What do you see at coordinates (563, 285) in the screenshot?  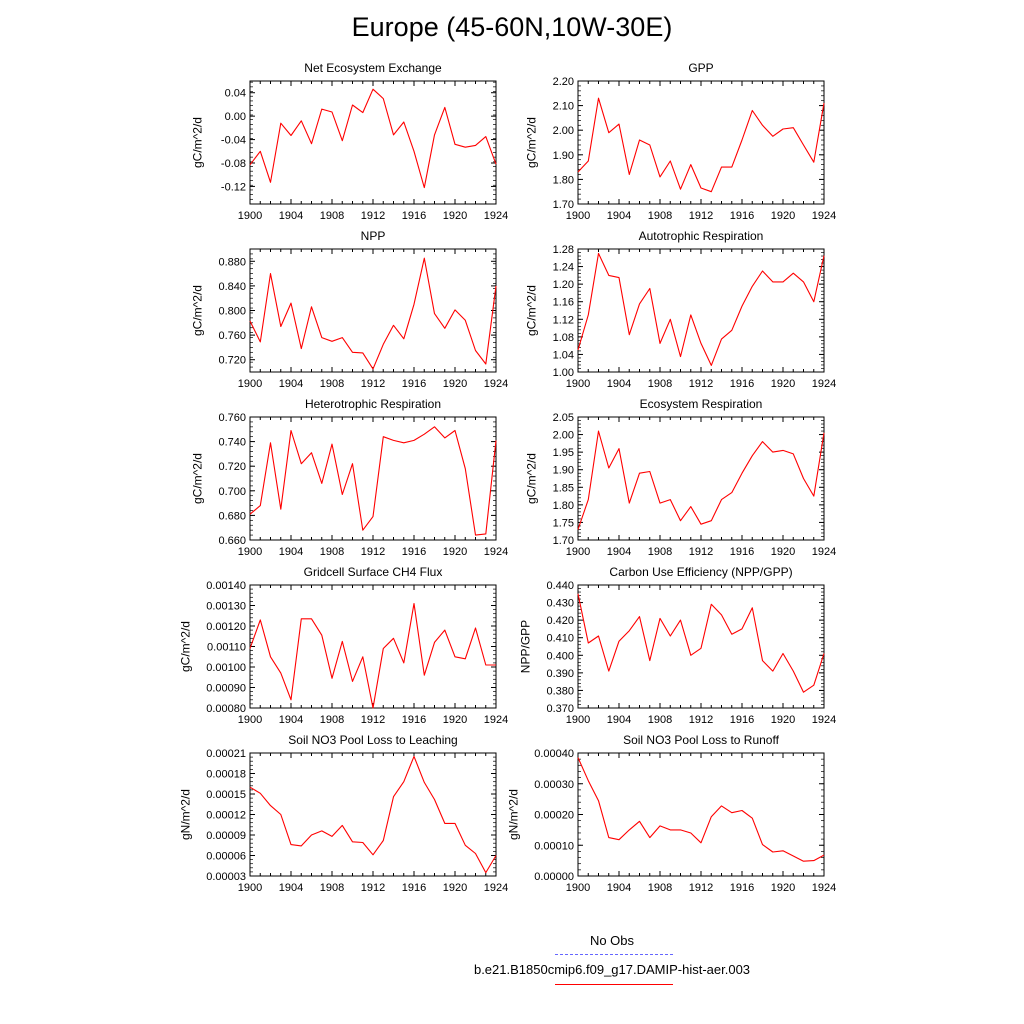 I see `y-tick-label: 1.20` at bounding box center [563, 285].